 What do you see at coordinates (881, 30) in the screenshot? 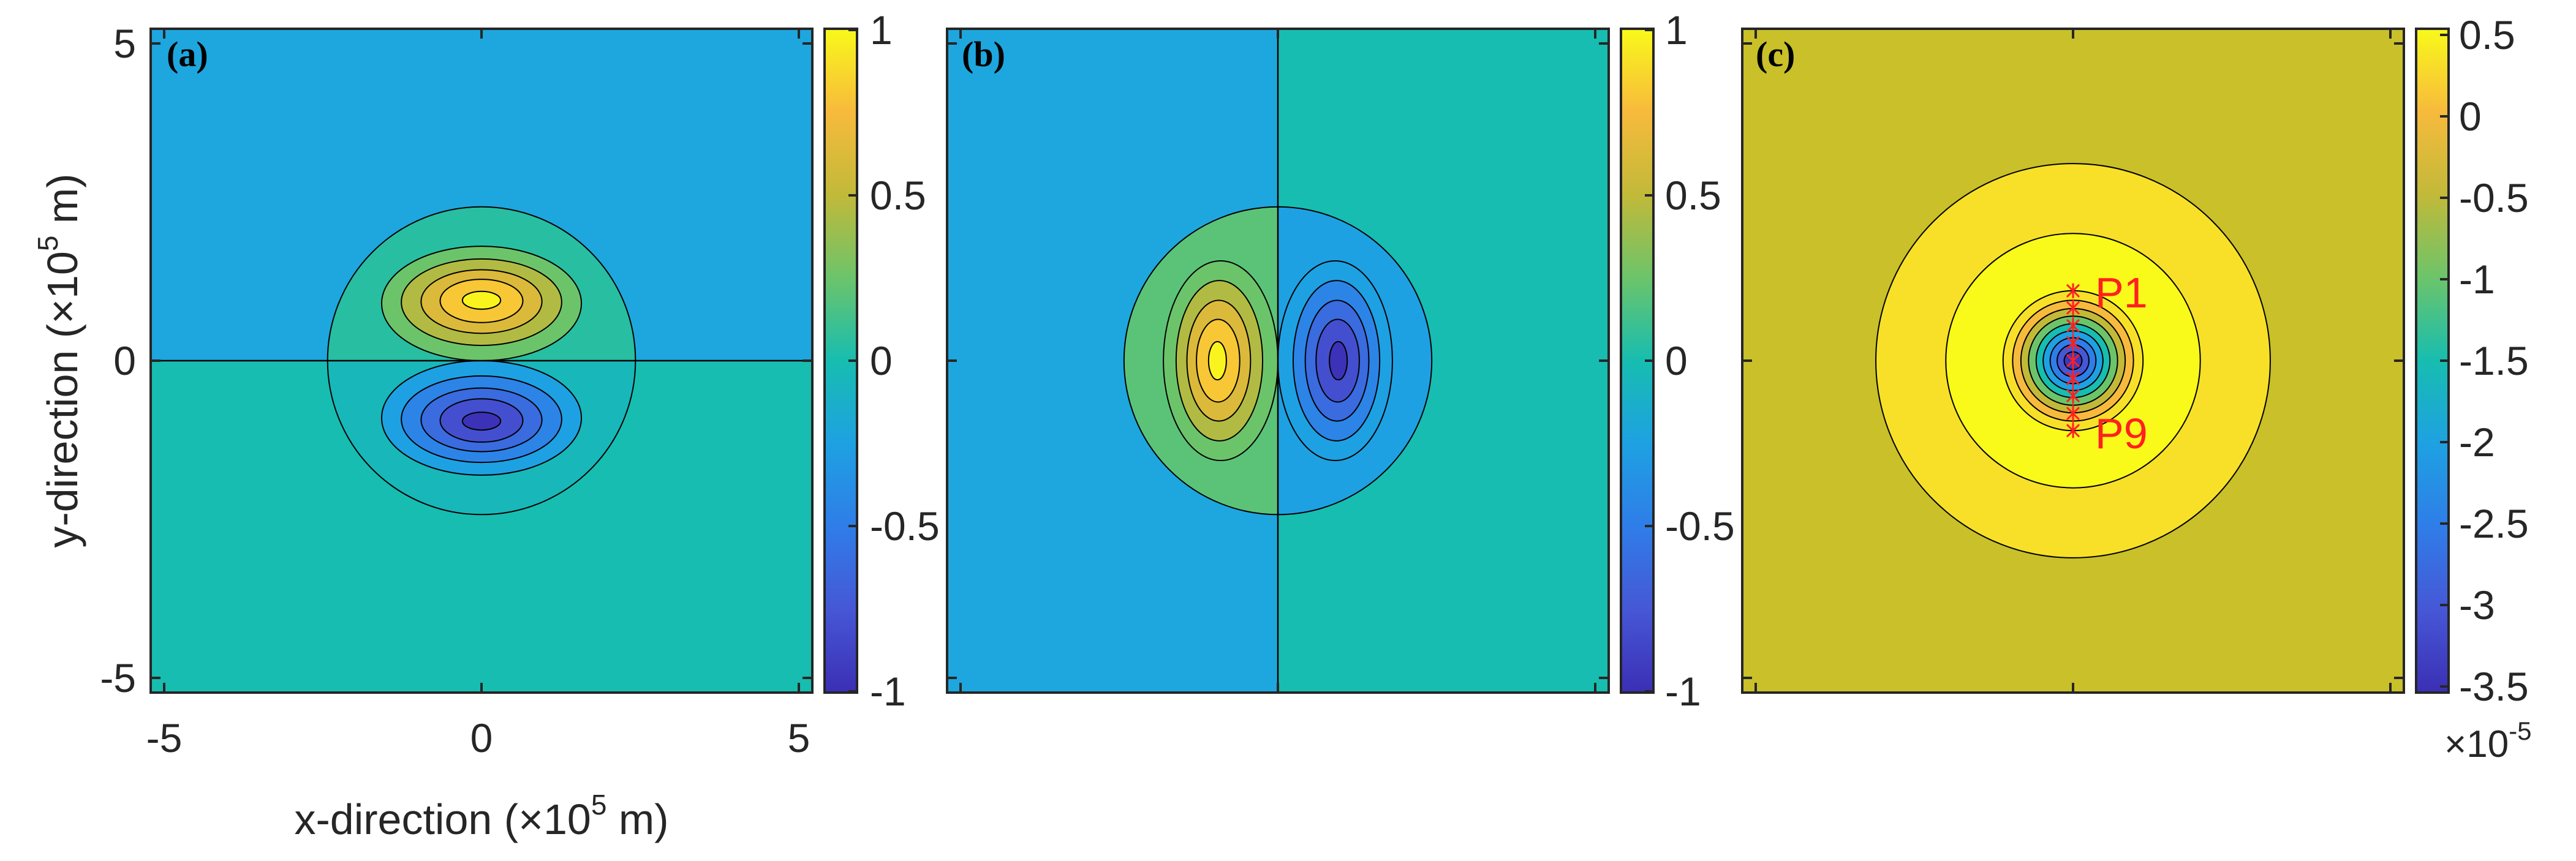
I see `colorbar-a-tick: 1` at bounding box center [881, 30].